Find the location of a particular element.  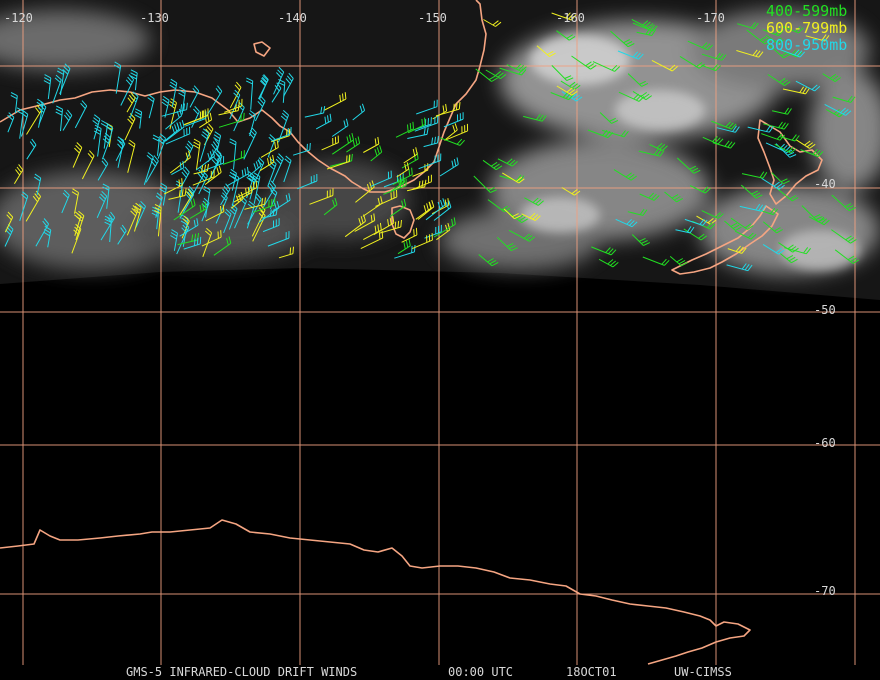

pressure-legend: 400-599mb 600-799mb 800-950mb is located at coordinates (806, 28).